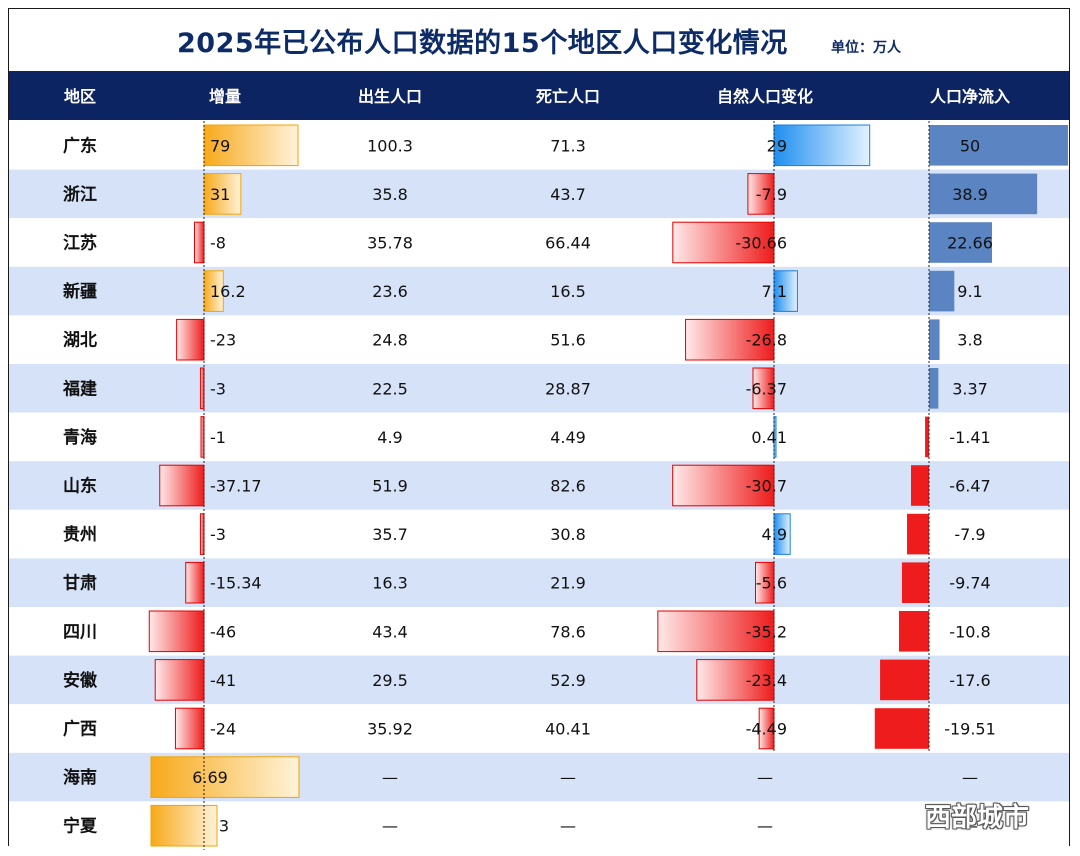 The image size is (1080, 856). I want to click on deaths-value: 52.9, so click(568, 680).